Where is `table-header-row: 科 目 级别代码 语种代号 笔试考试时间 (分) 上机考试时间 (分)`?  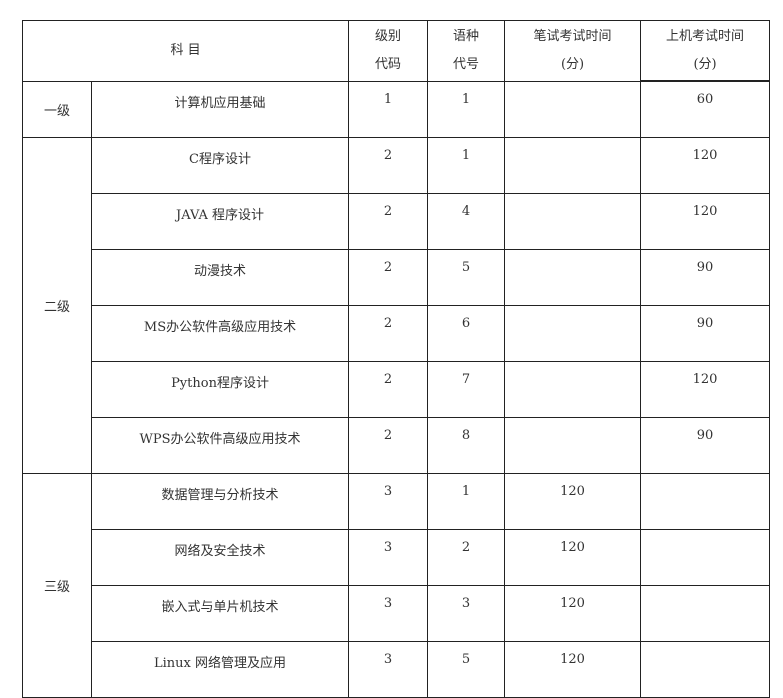 table-header-row: 科 目 级别代码 语种代号 笔试考试时间 (分) 上机考试时间 (分) is located at coordinates (396, 51).